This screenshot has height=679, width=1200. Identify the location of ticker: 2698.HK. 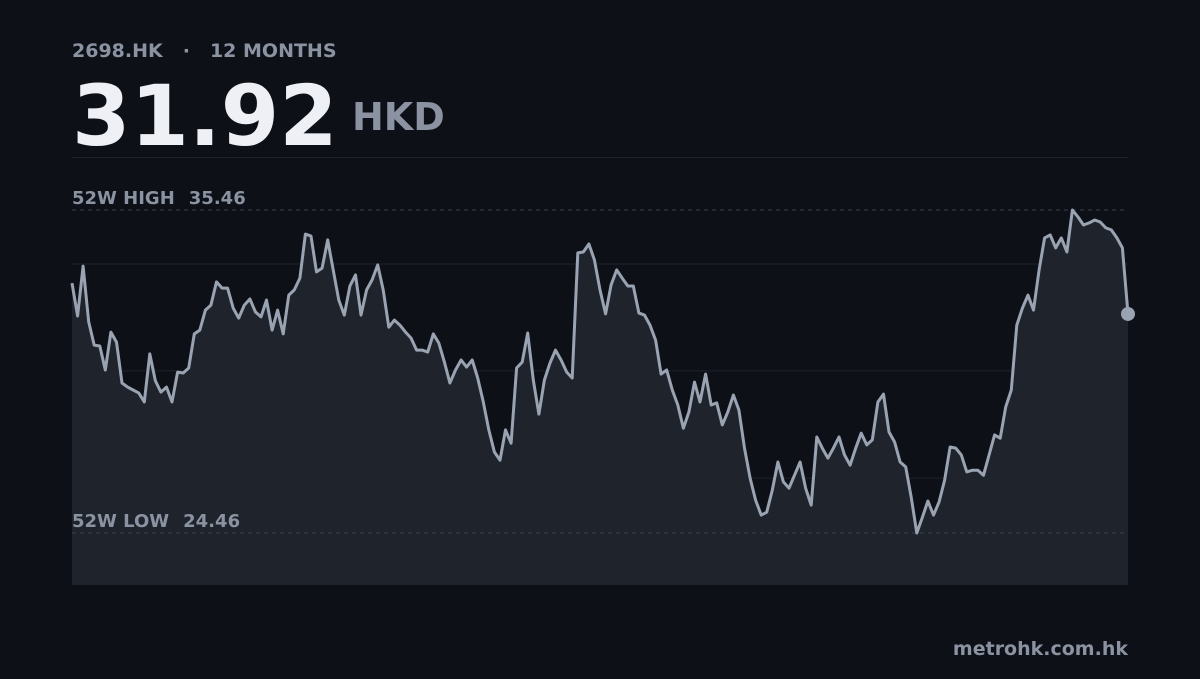
(118, 51).